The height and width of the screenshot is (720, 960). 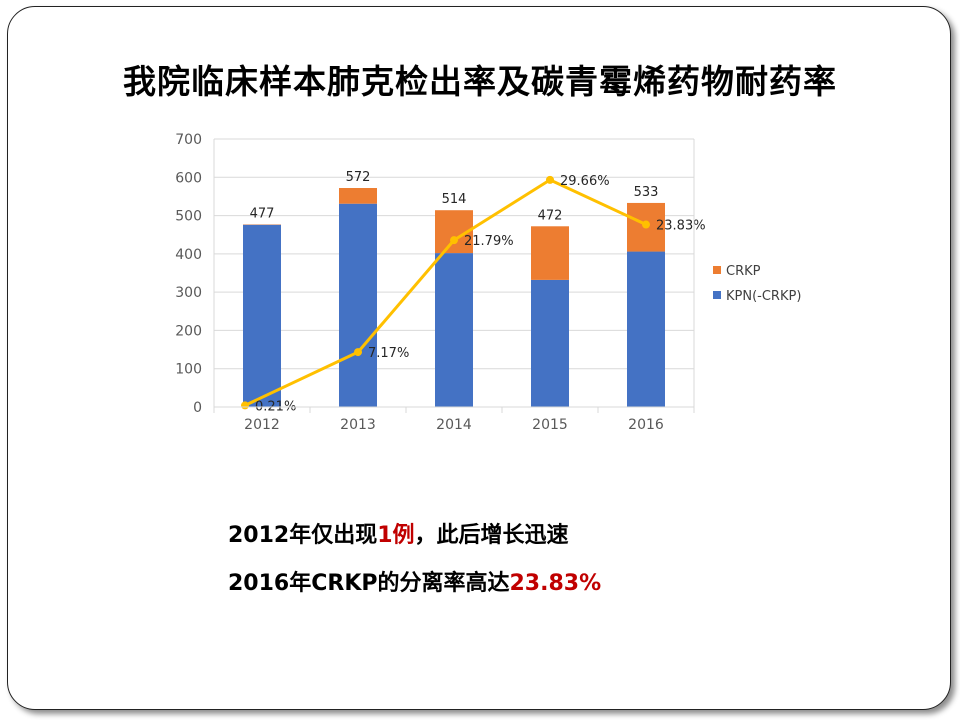 I want to click on x-tick-label-2014: 2014, so click(x=454, y=425).